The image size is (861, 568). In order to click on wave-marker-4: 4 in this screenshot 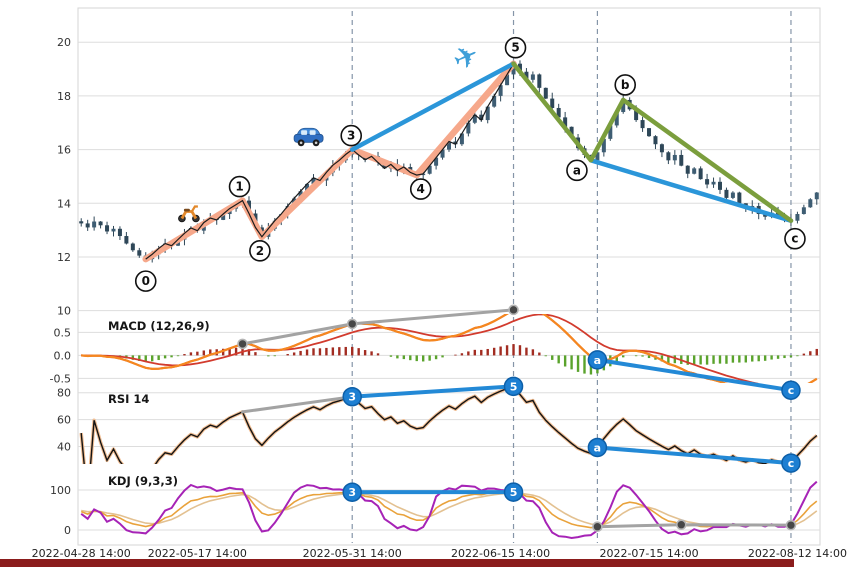, I will do `click(420, 189)`.